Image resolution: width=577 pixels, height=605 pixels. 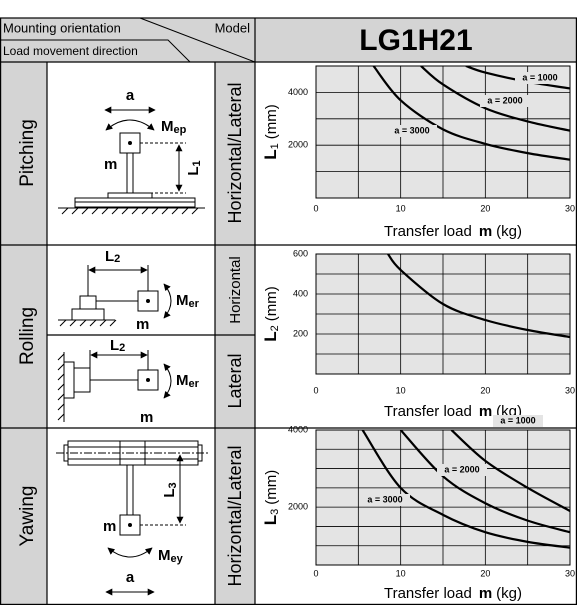 What do you see at coordinates (300, 253) in the screenshot?
I see `y-tick-label: 600` at bounding box center [300, 253].